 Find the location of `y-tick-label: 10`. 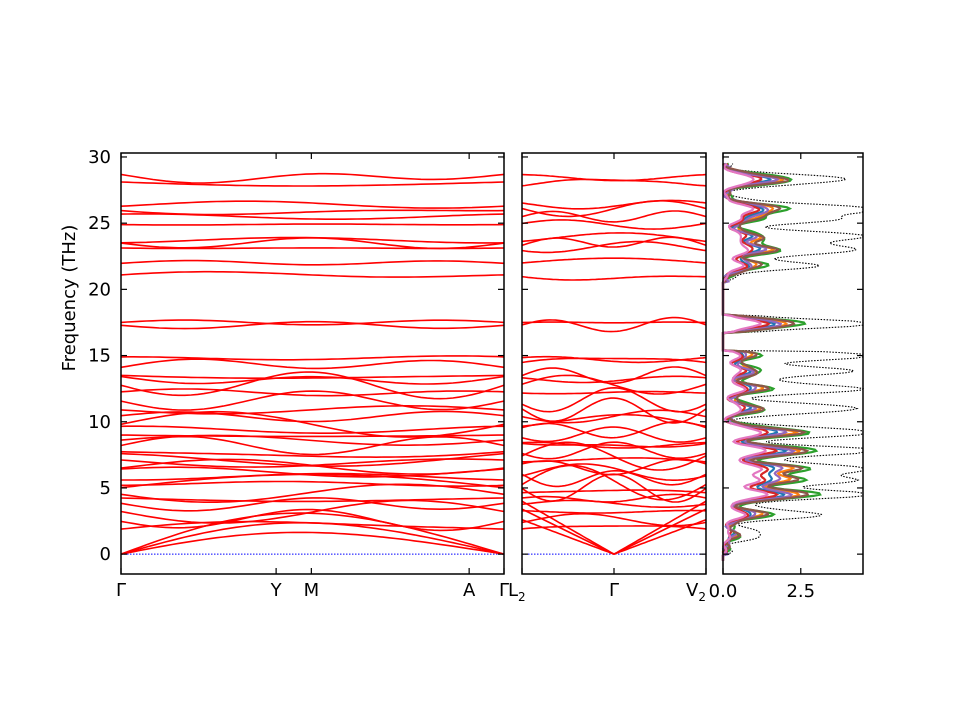

y-tick-label: 10 is located at coordinates (99, 422).